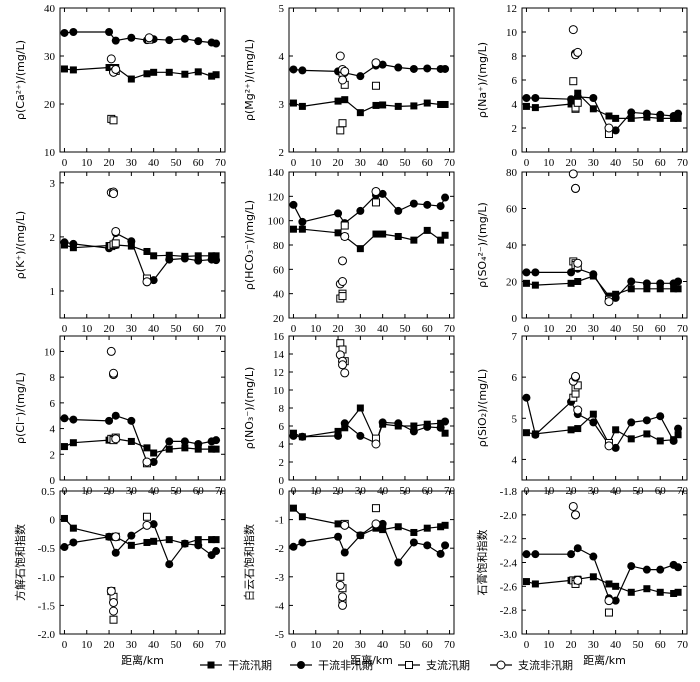  I want to click on y-tick-label: 3, so click(282, 105).